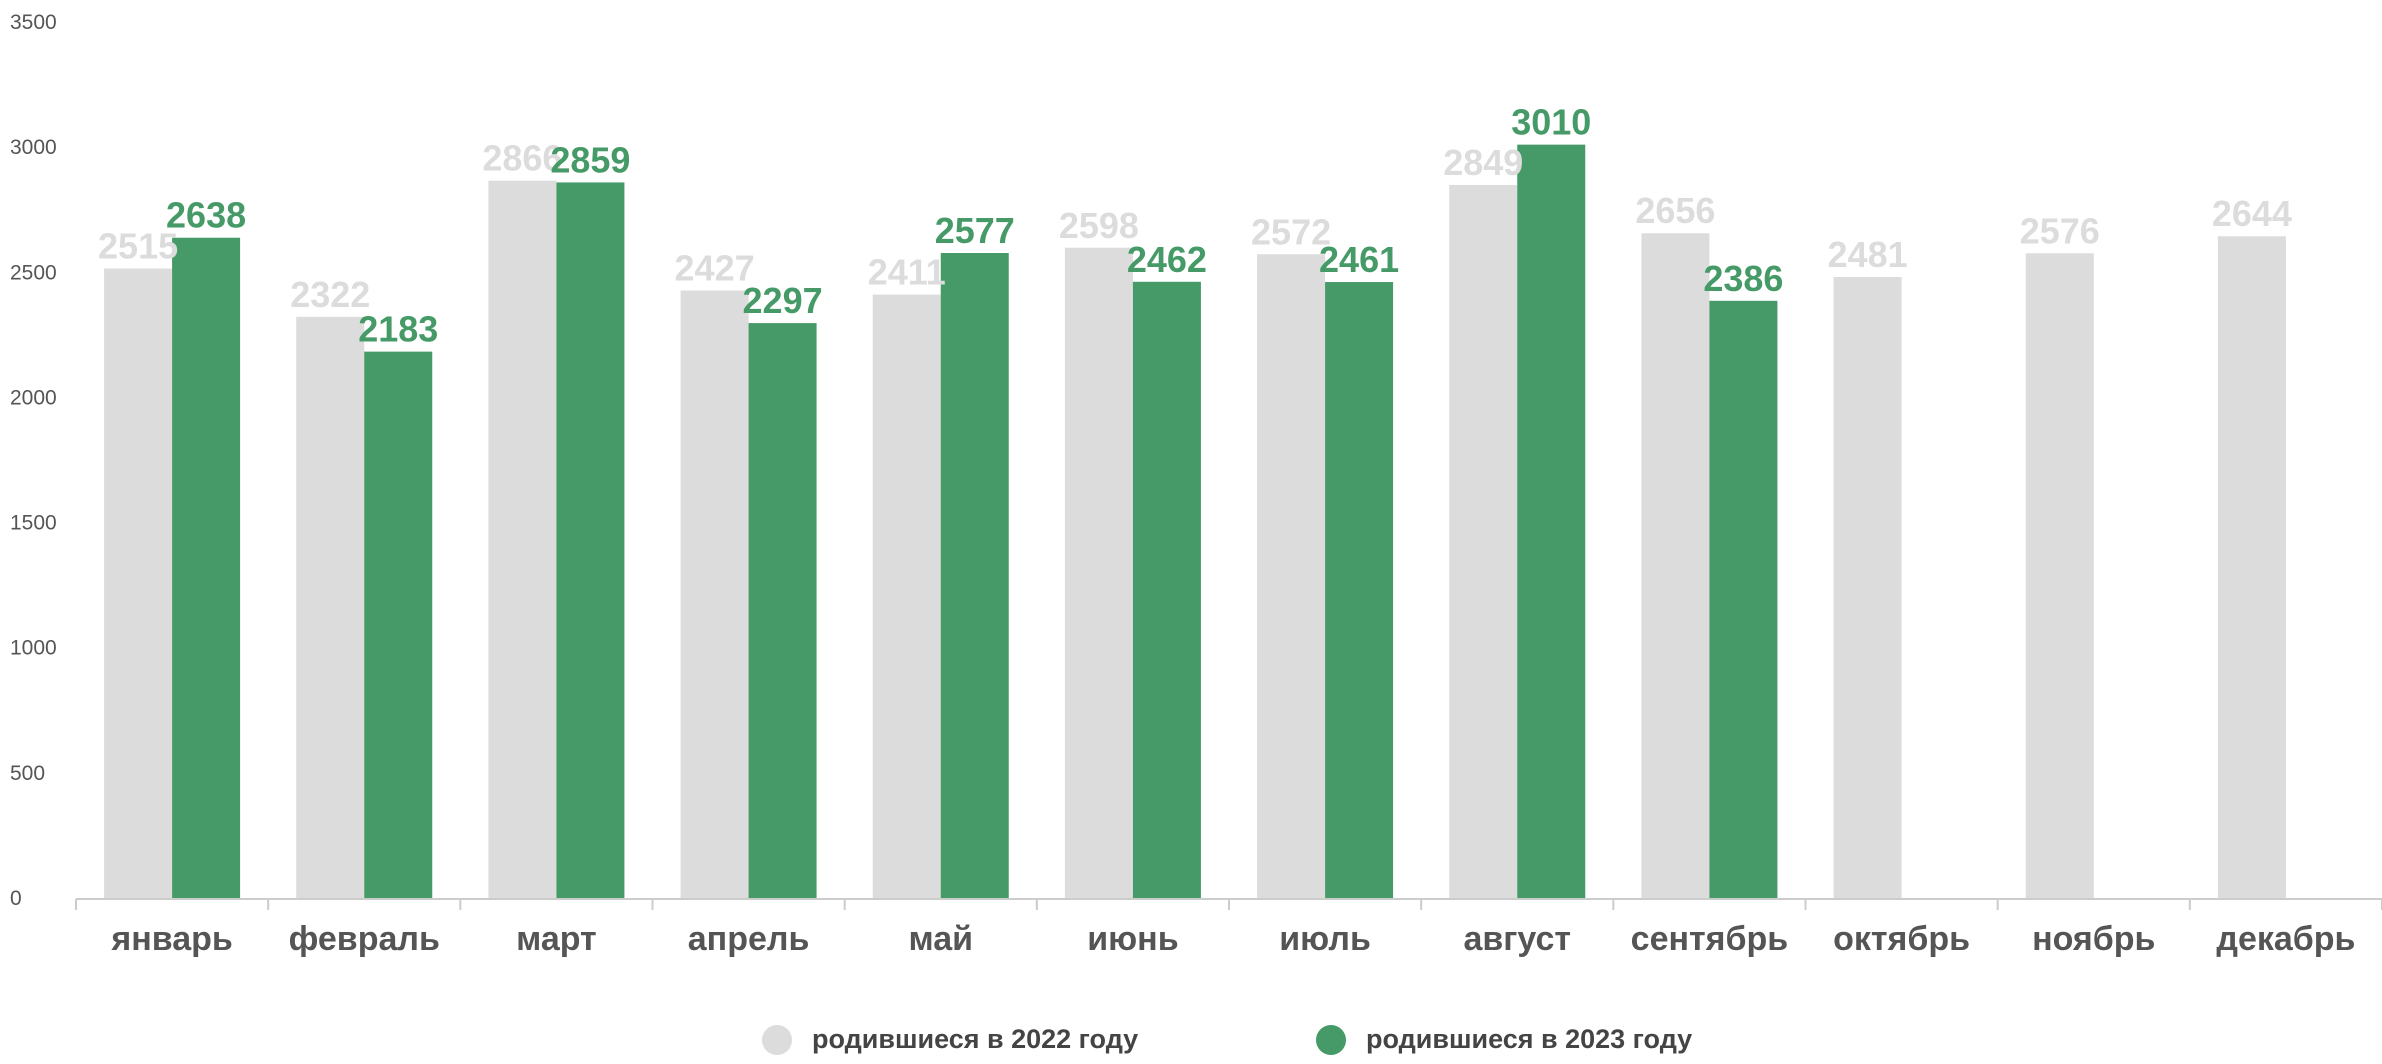  Describe the element at coordinates (1099, 225) in the screenshot. I see `data-label-2022: 2598` at that location.